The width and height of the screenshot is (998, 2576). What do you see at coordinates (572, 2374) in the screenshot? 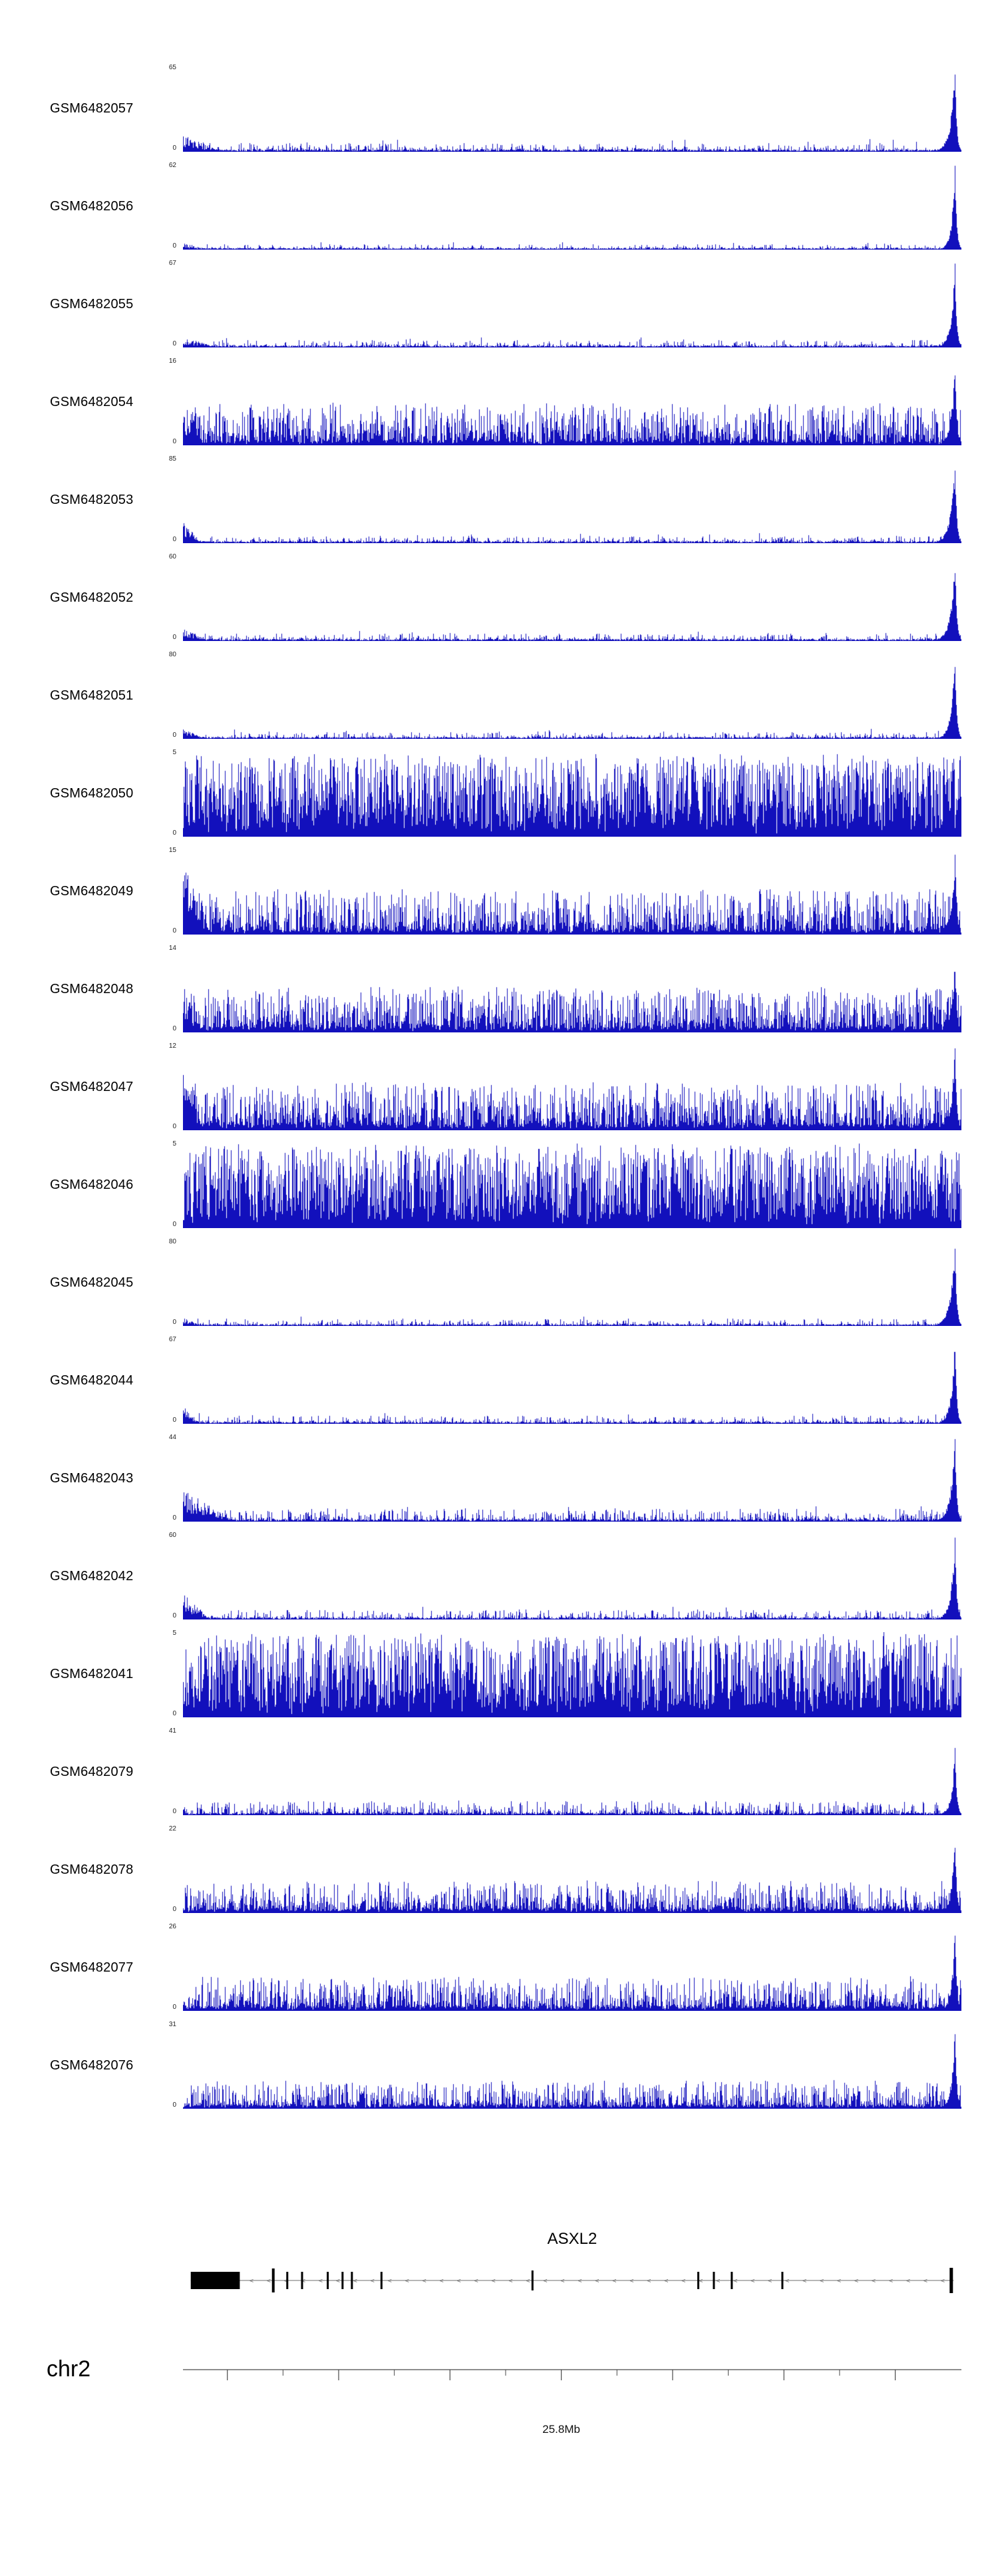
I see `genome-axis-ruler` at bounding box center [572, 2374].